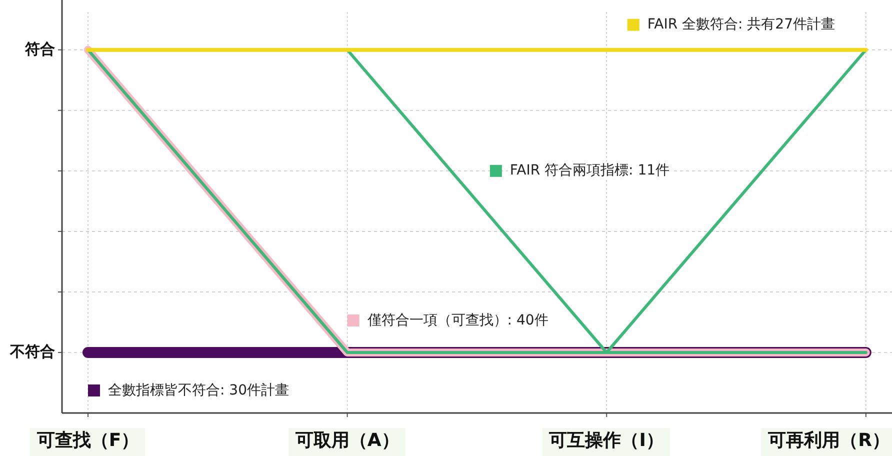  What do you see at coordinates (828, 440) in the screenshot?
I see `x-tick-label: 可再利用（R）` at bounding box center [828, 440].